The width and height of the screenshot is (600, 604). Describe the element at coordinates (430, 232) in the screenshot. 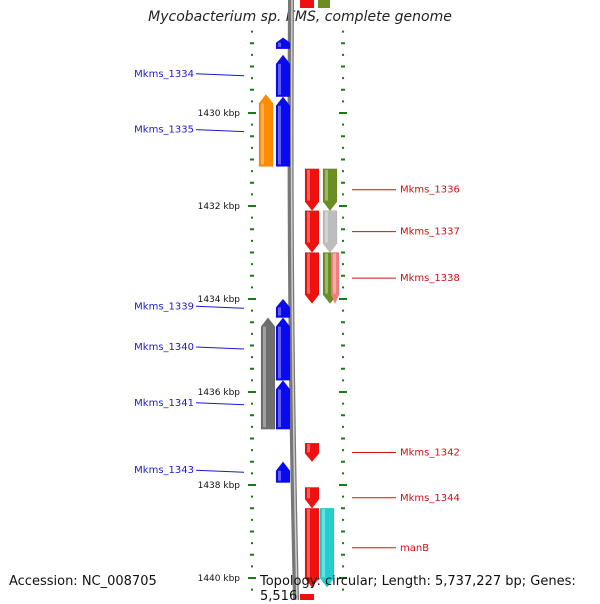

I see `gene-label: Mkms_1337` at that location.